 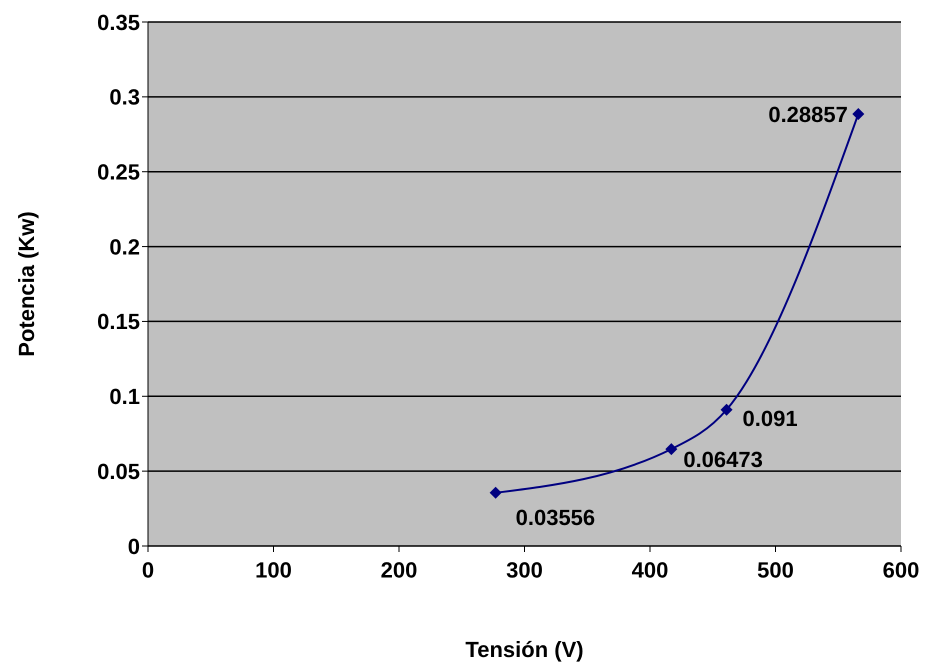 What do you see at coordinates (770, 418) in the screenshot?
I see `data-label: 0.091` at bounding box center [770, 418].